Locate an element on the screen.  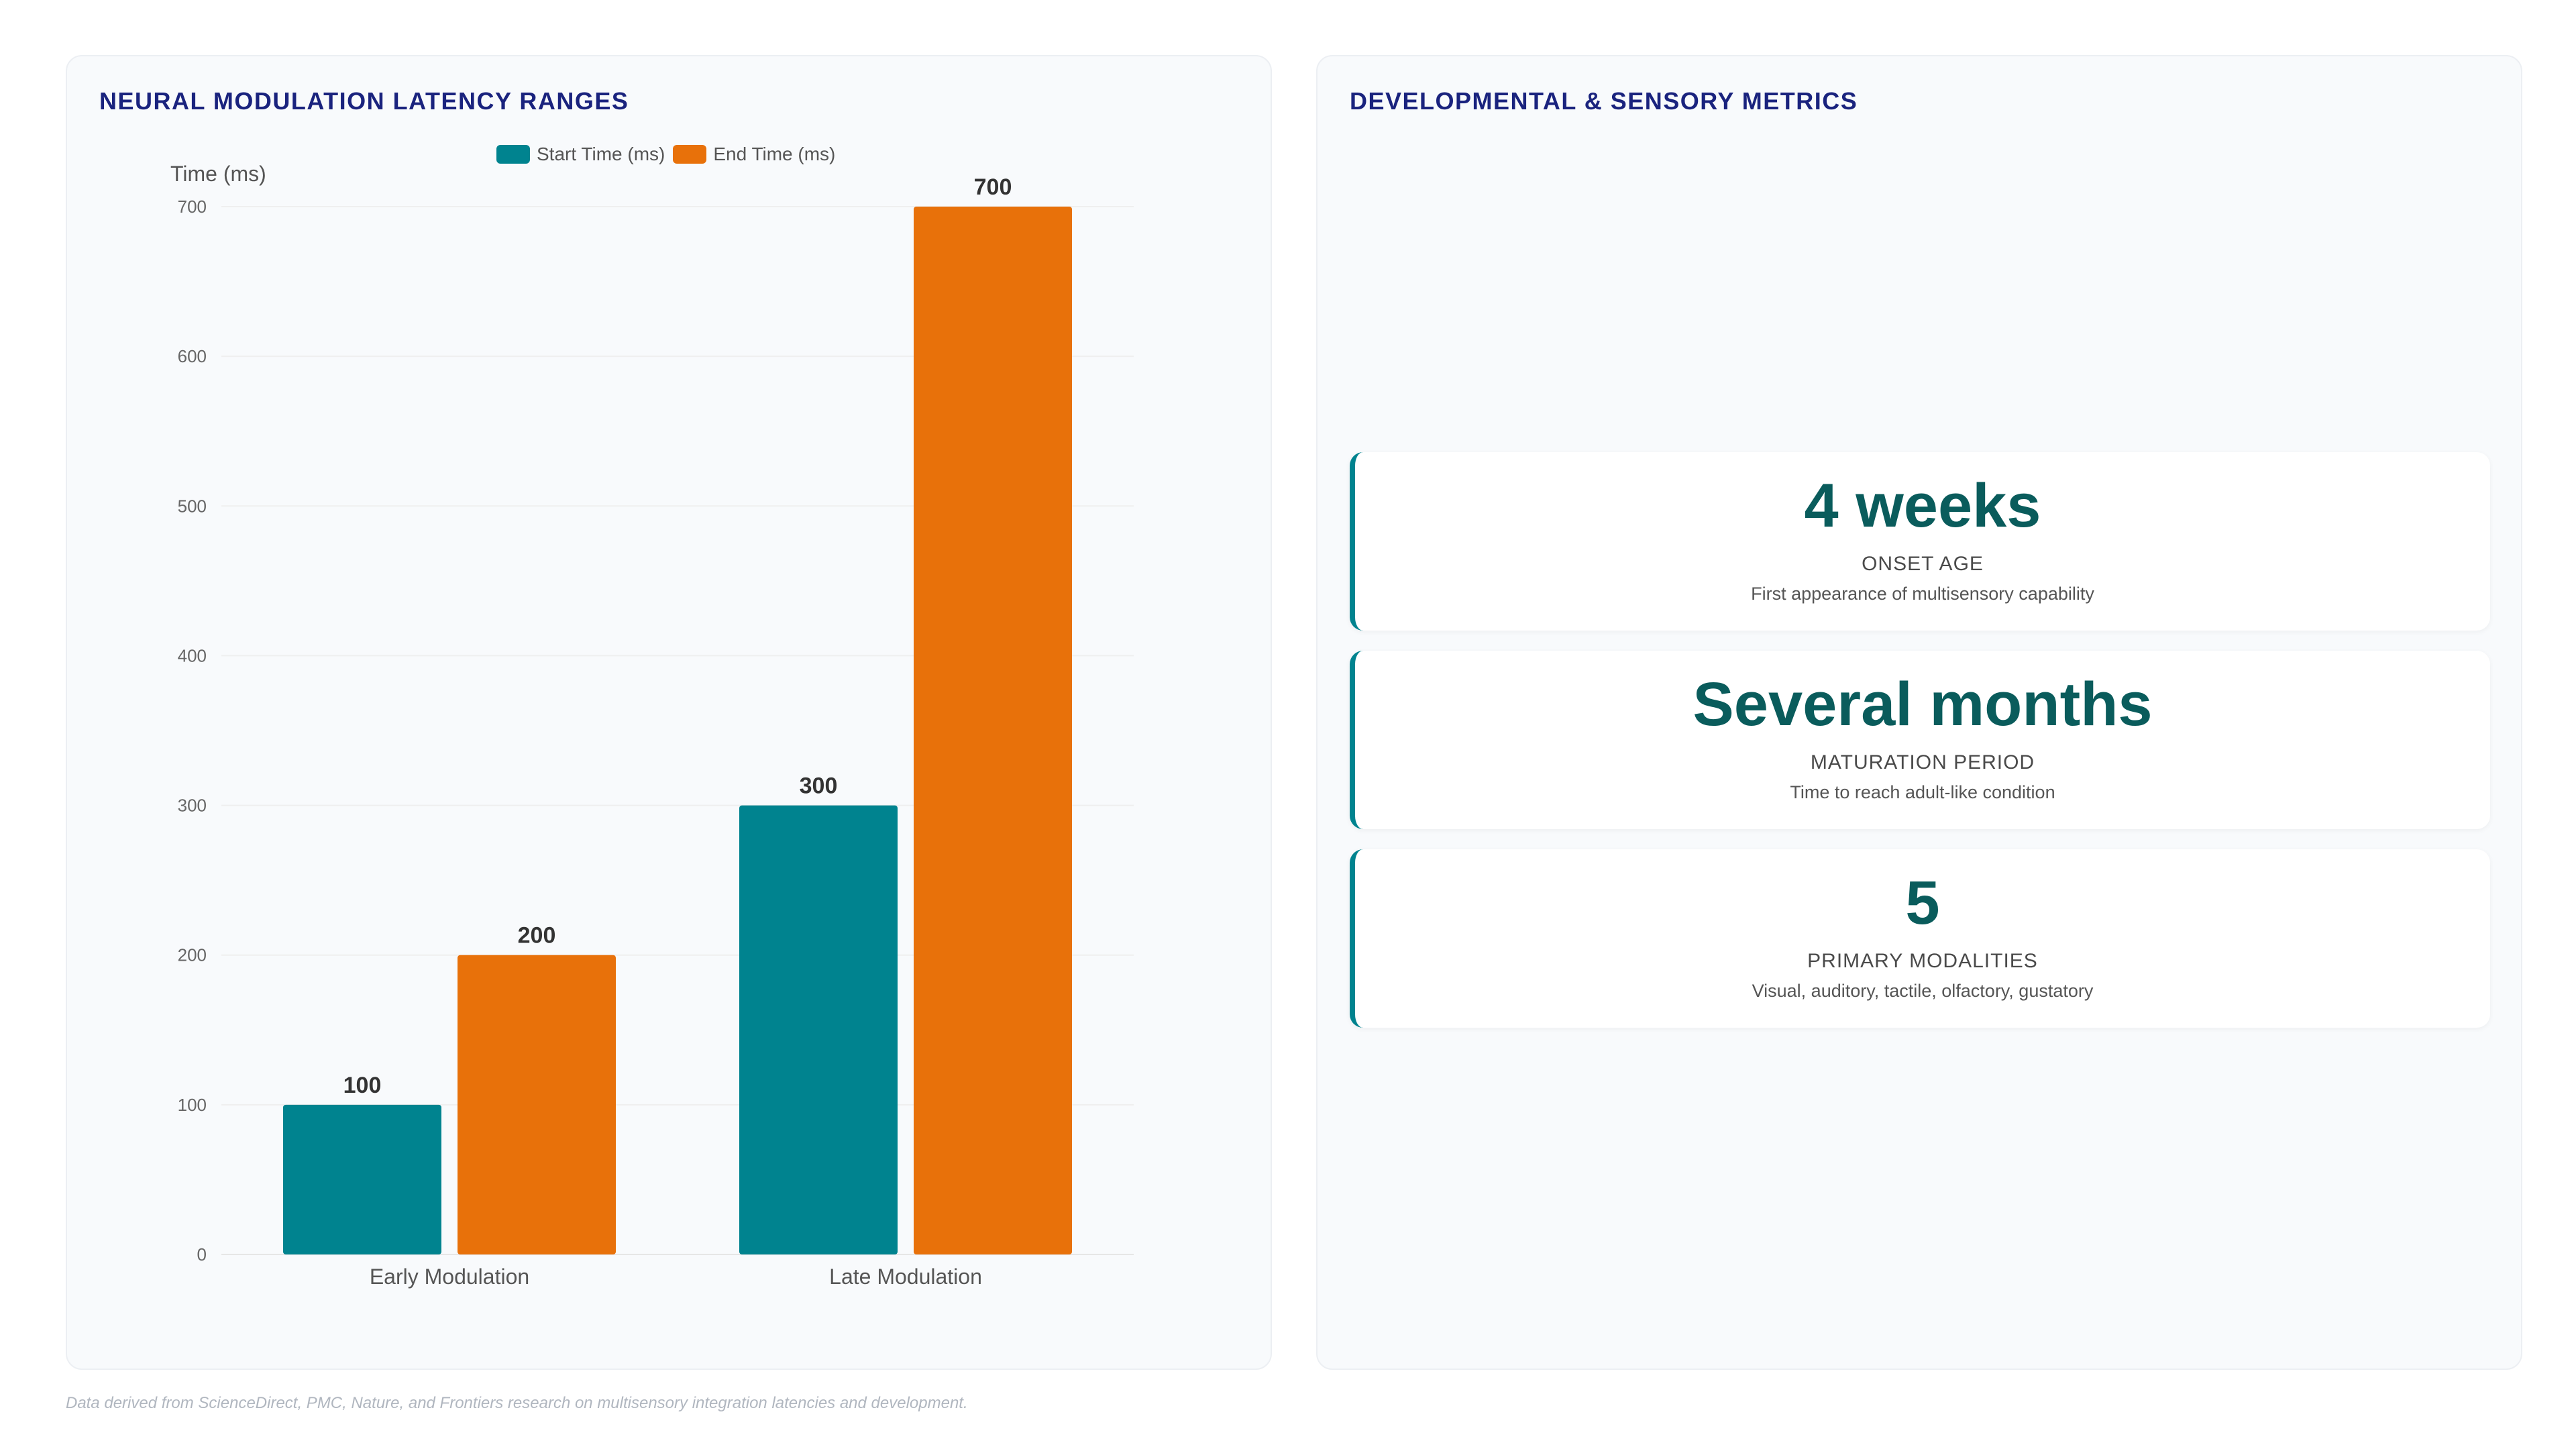
metric-value: Several months is located at coordinates (1923, 704).